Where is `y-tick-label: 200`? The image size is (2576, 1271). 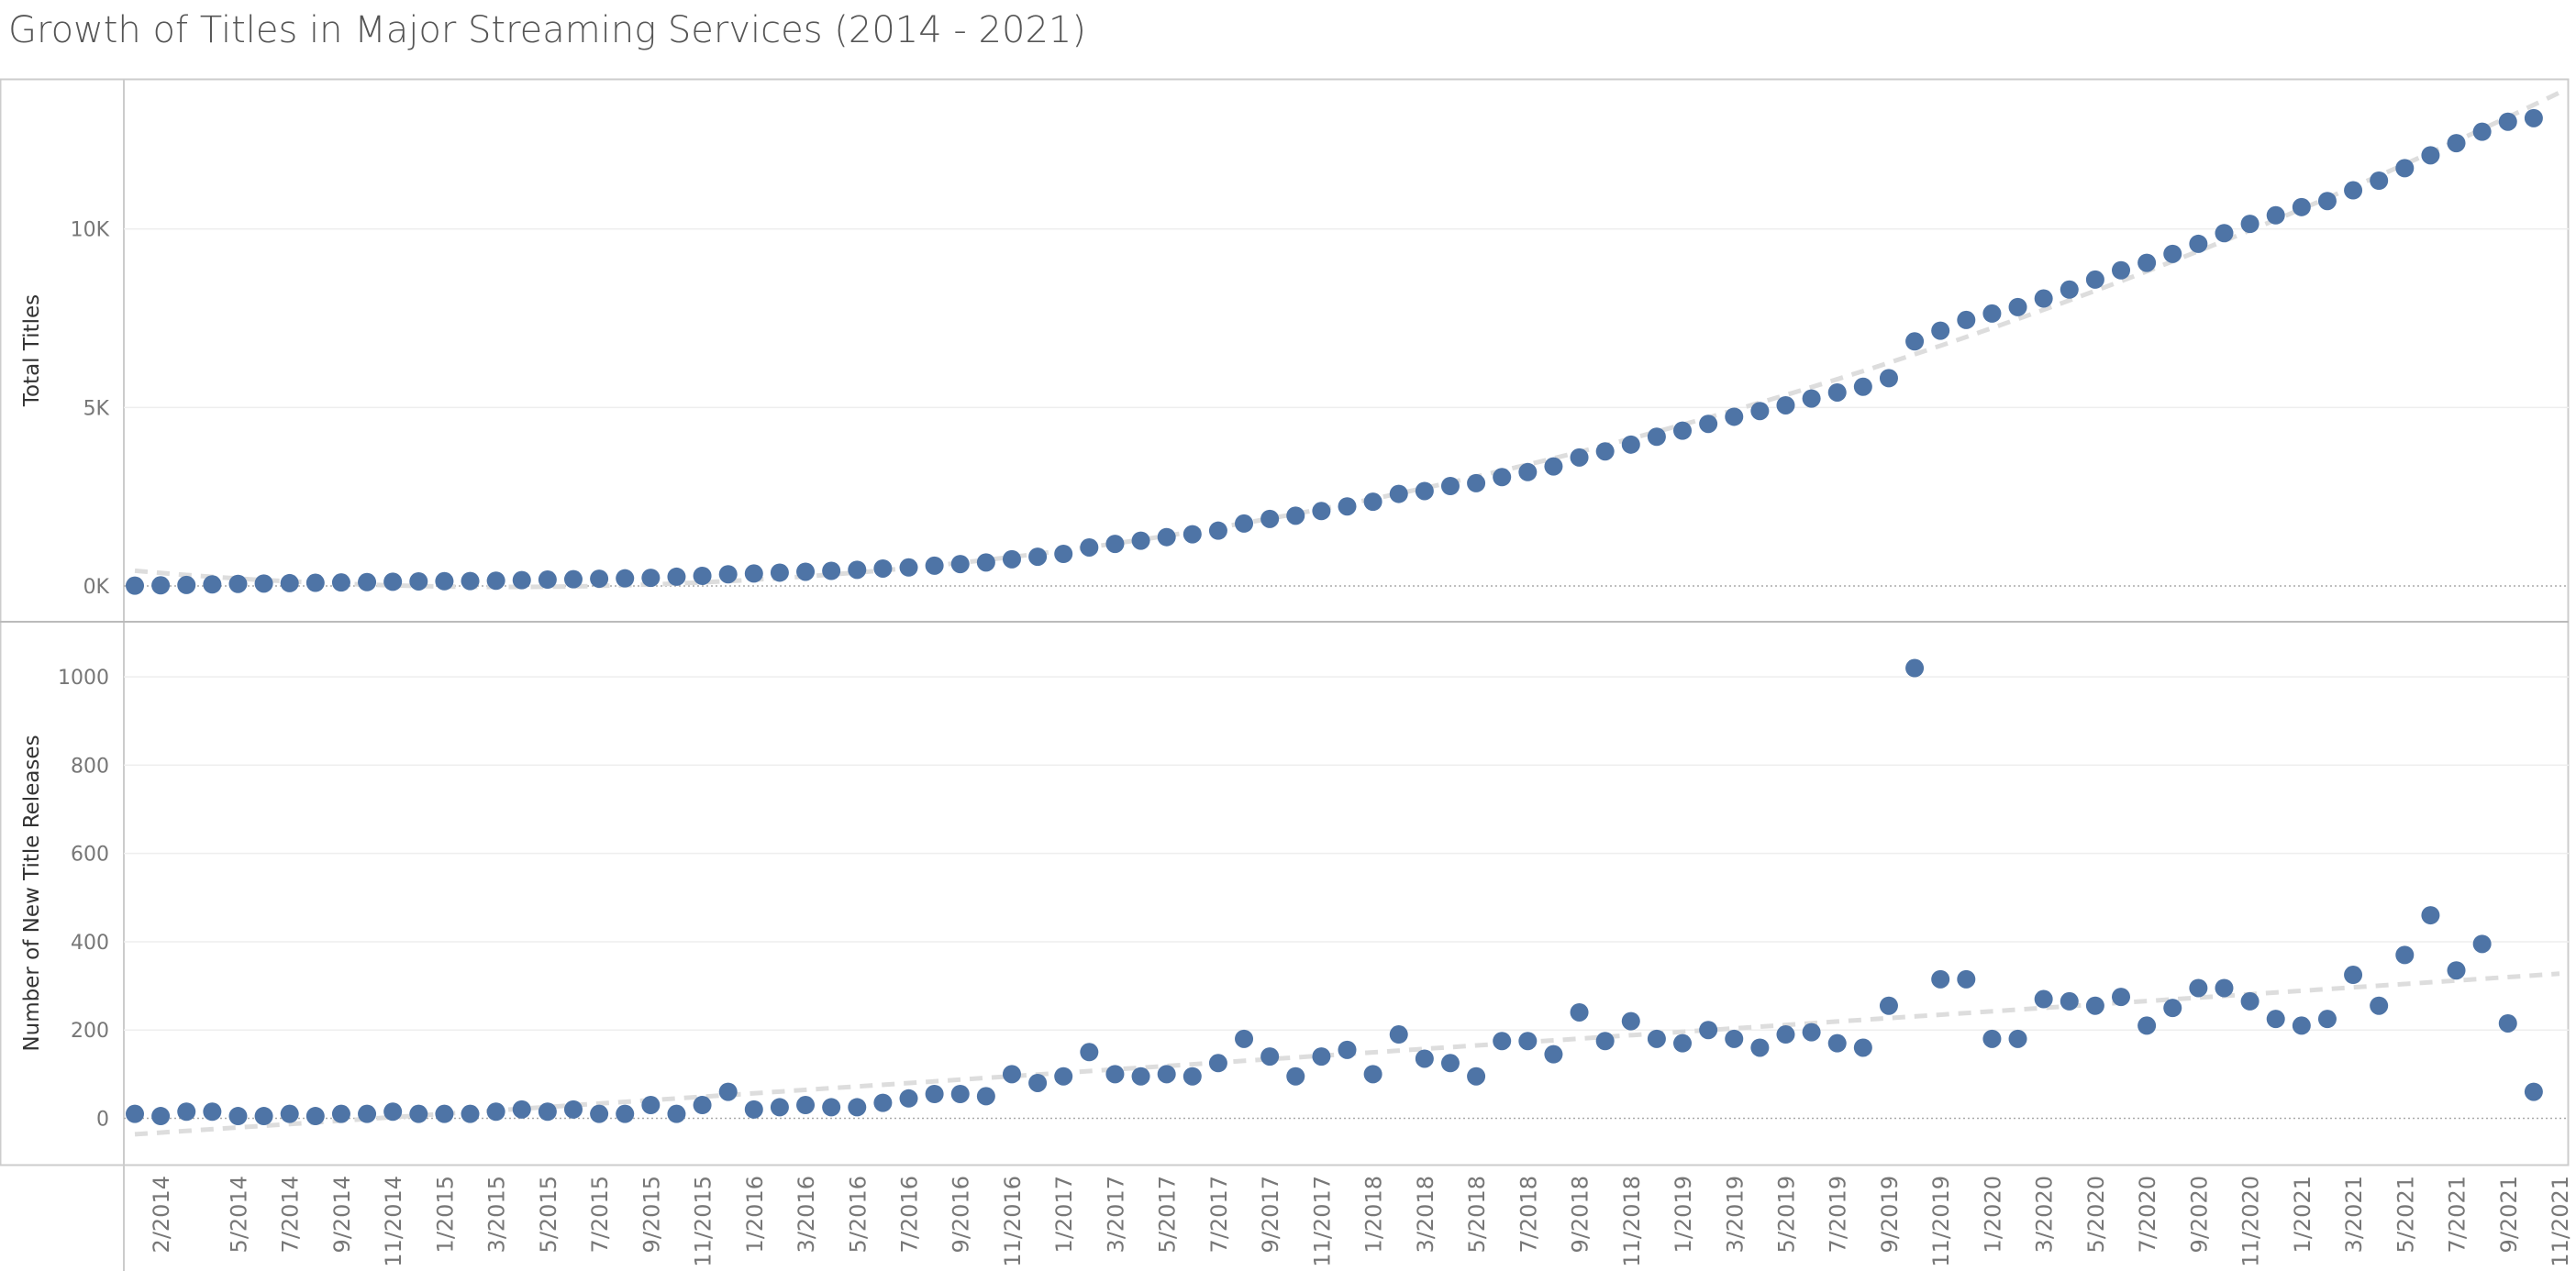
y-tick-label: 200 is located at coordinates (90, 1032).